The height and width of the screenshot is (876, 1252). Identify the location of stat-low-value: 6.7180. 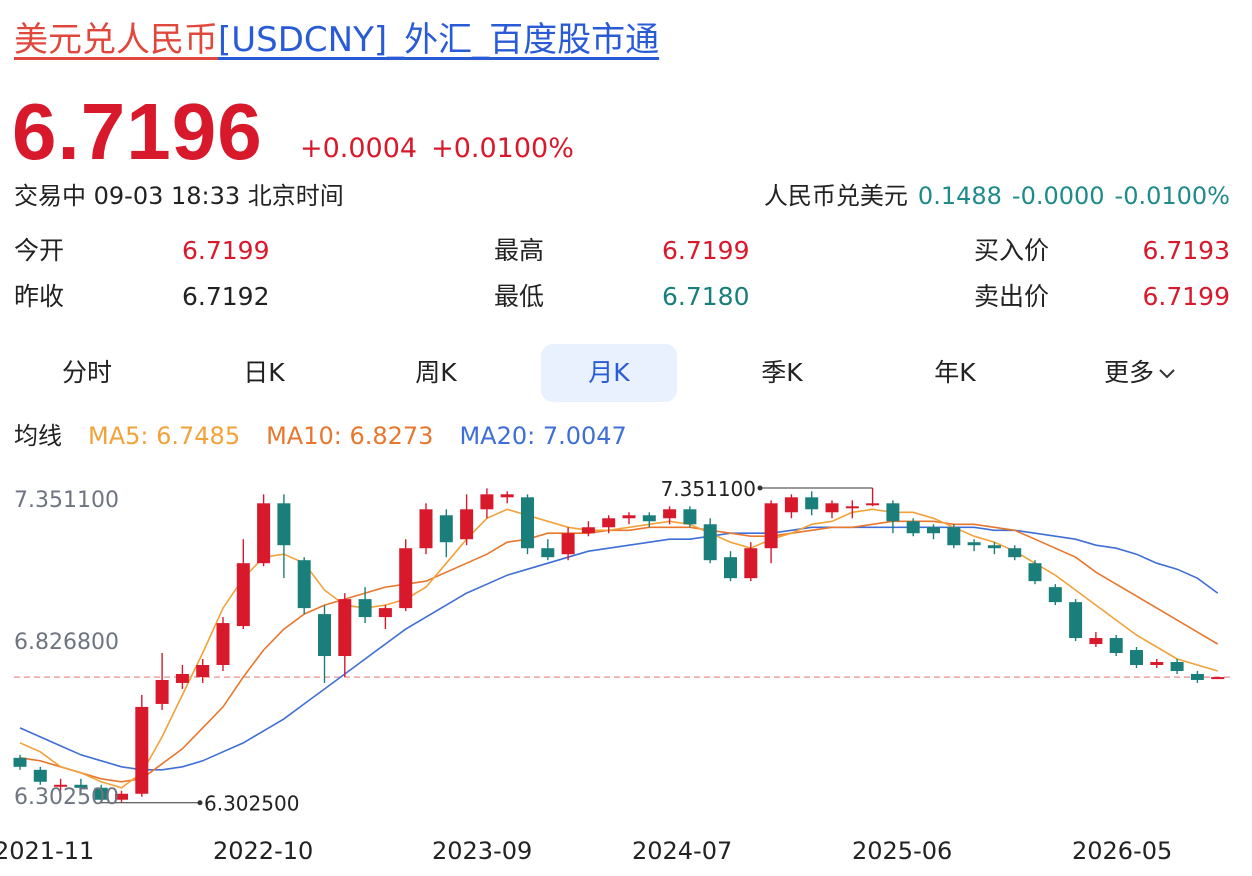
(706, 296).